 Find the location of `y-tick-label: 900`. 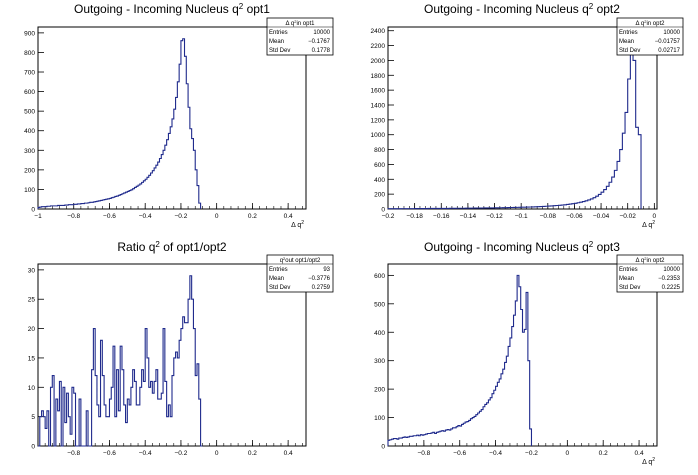

y-tick-label: 900 is located at coordinates (29, 33).